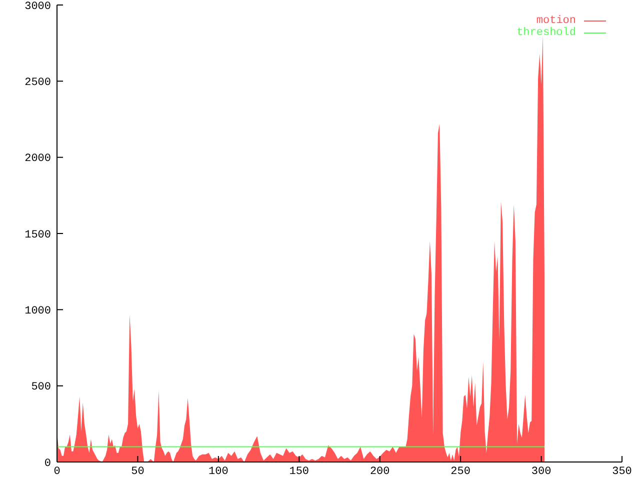  I want to click on x-tick-label: 100, so click(218, 472).